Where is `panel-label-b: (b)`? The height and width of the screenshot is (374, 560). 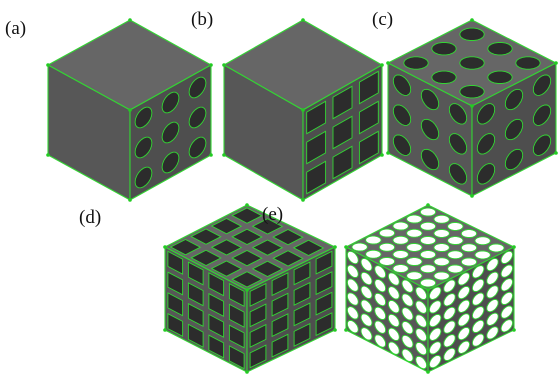
panel-label-b: (b) is located at coordinates (202, 19).